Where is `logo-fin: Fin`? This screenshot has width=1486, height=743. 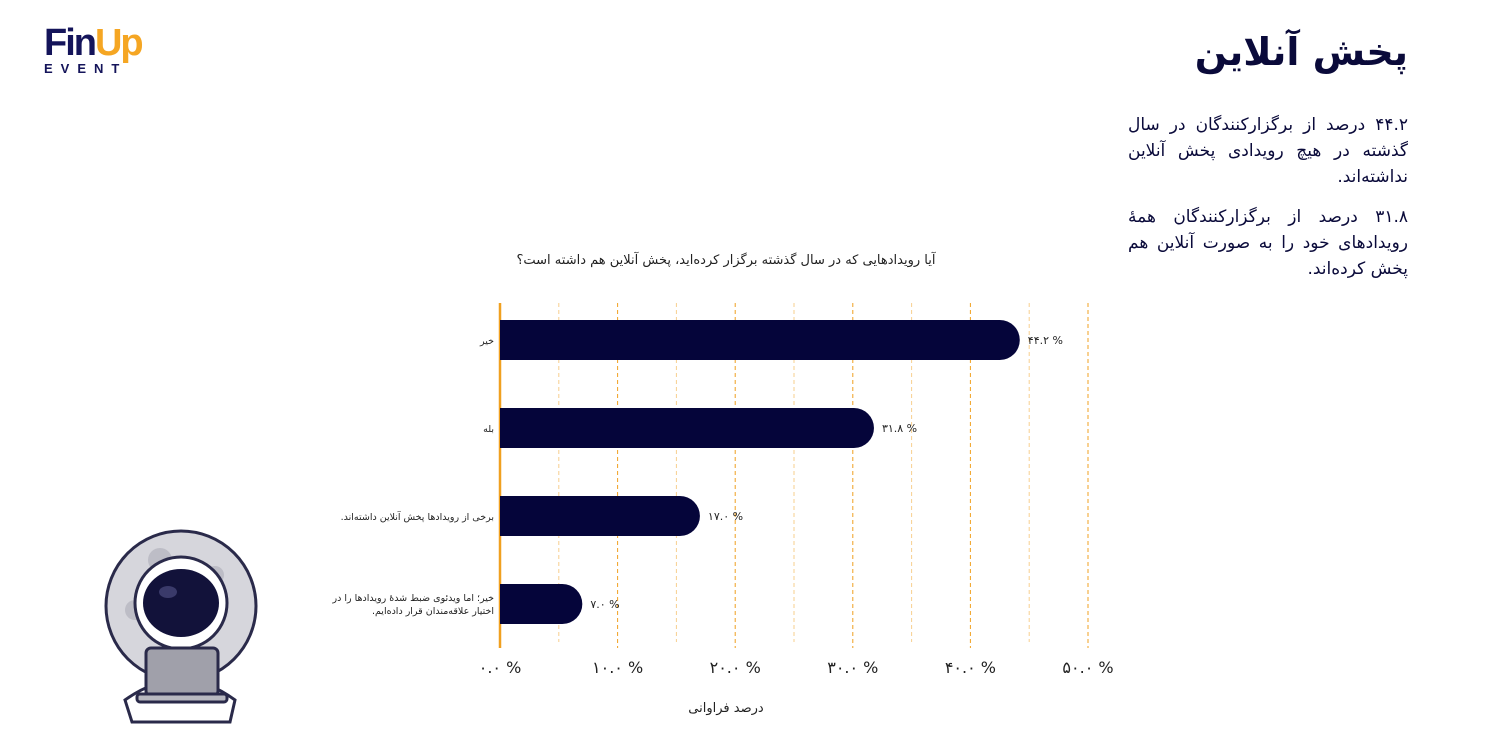 logo-fin: Fin is located at coordinates (70, 43).